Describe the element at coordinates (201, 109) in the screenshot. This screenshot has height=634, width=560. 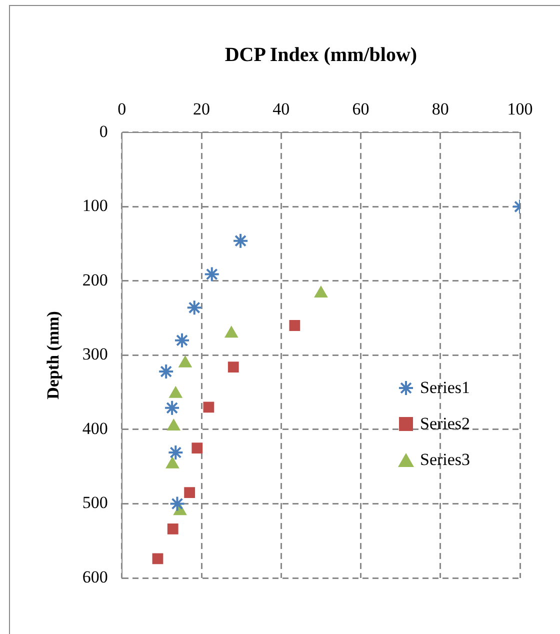
I see `x-tick-label: 20` at that location.